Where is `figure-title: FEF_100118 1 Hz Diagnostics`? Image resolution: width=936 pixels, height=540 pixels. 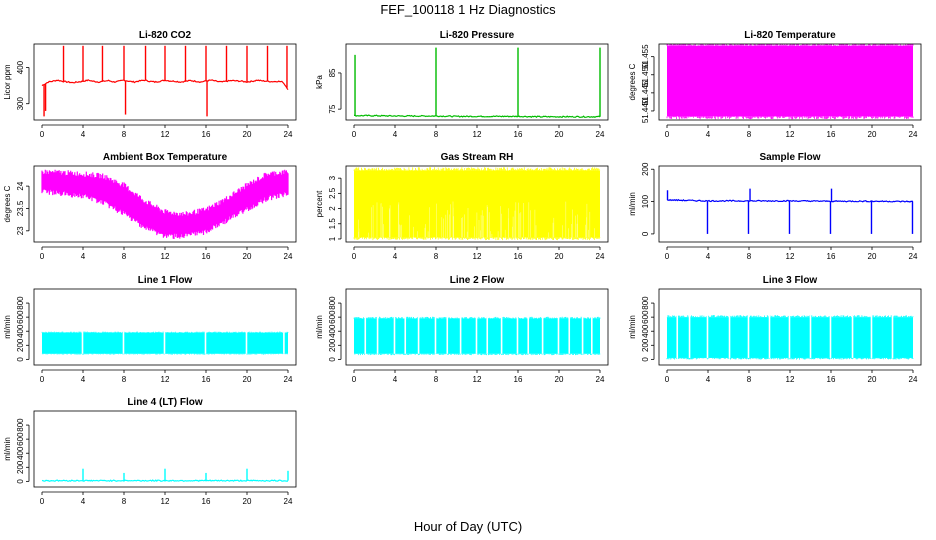
figure-title: FEF_100118 1 Hz Diagnostics is located at coordinates (468, 9).